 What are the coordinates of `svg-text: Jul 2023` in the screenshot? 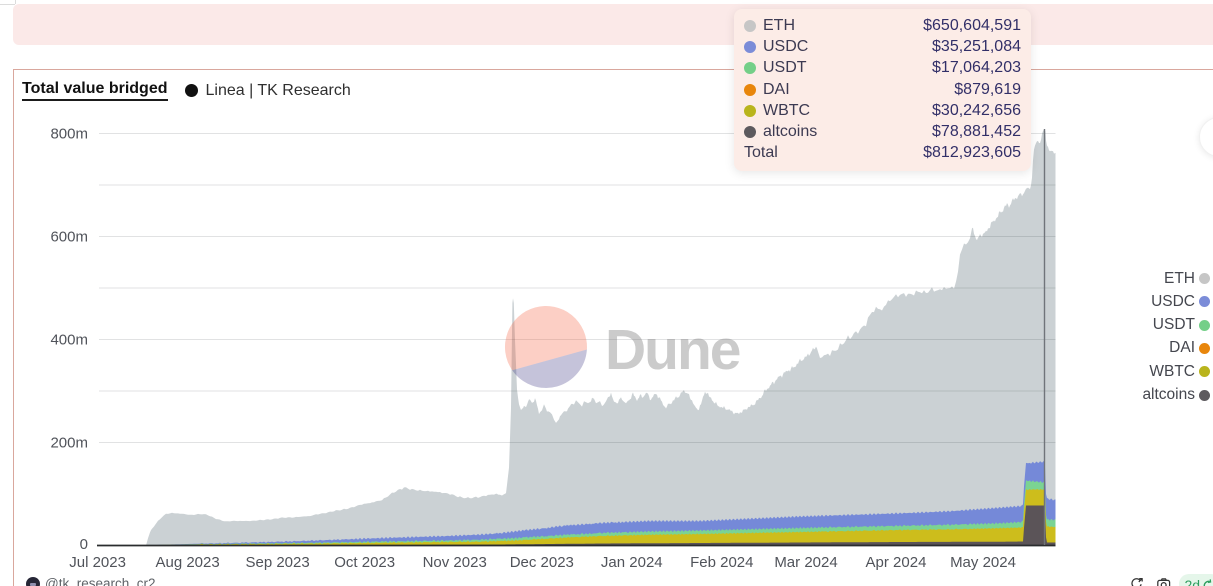 It's located at (97, 562).